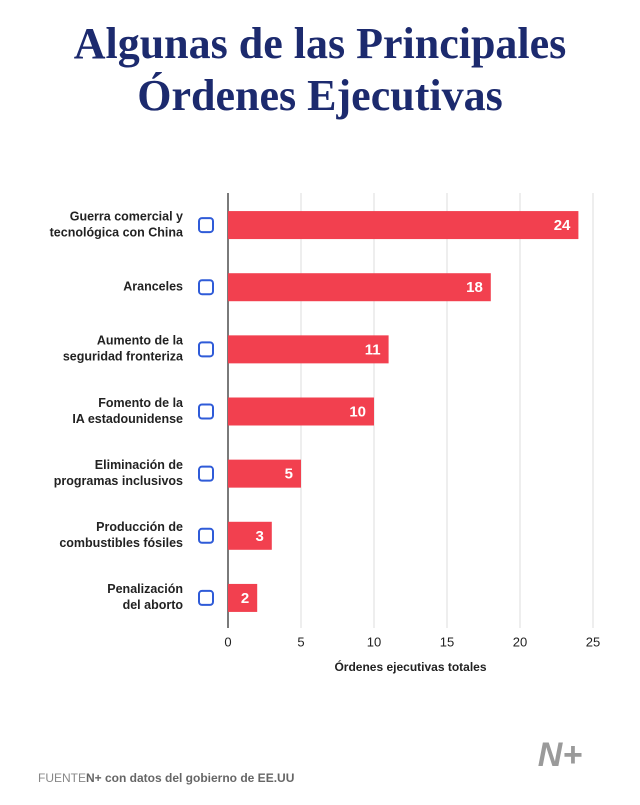 The width and height of the screenshot is (640, 805). I want to click on y-tick-label: IA estadounidense, so click(127, 419).